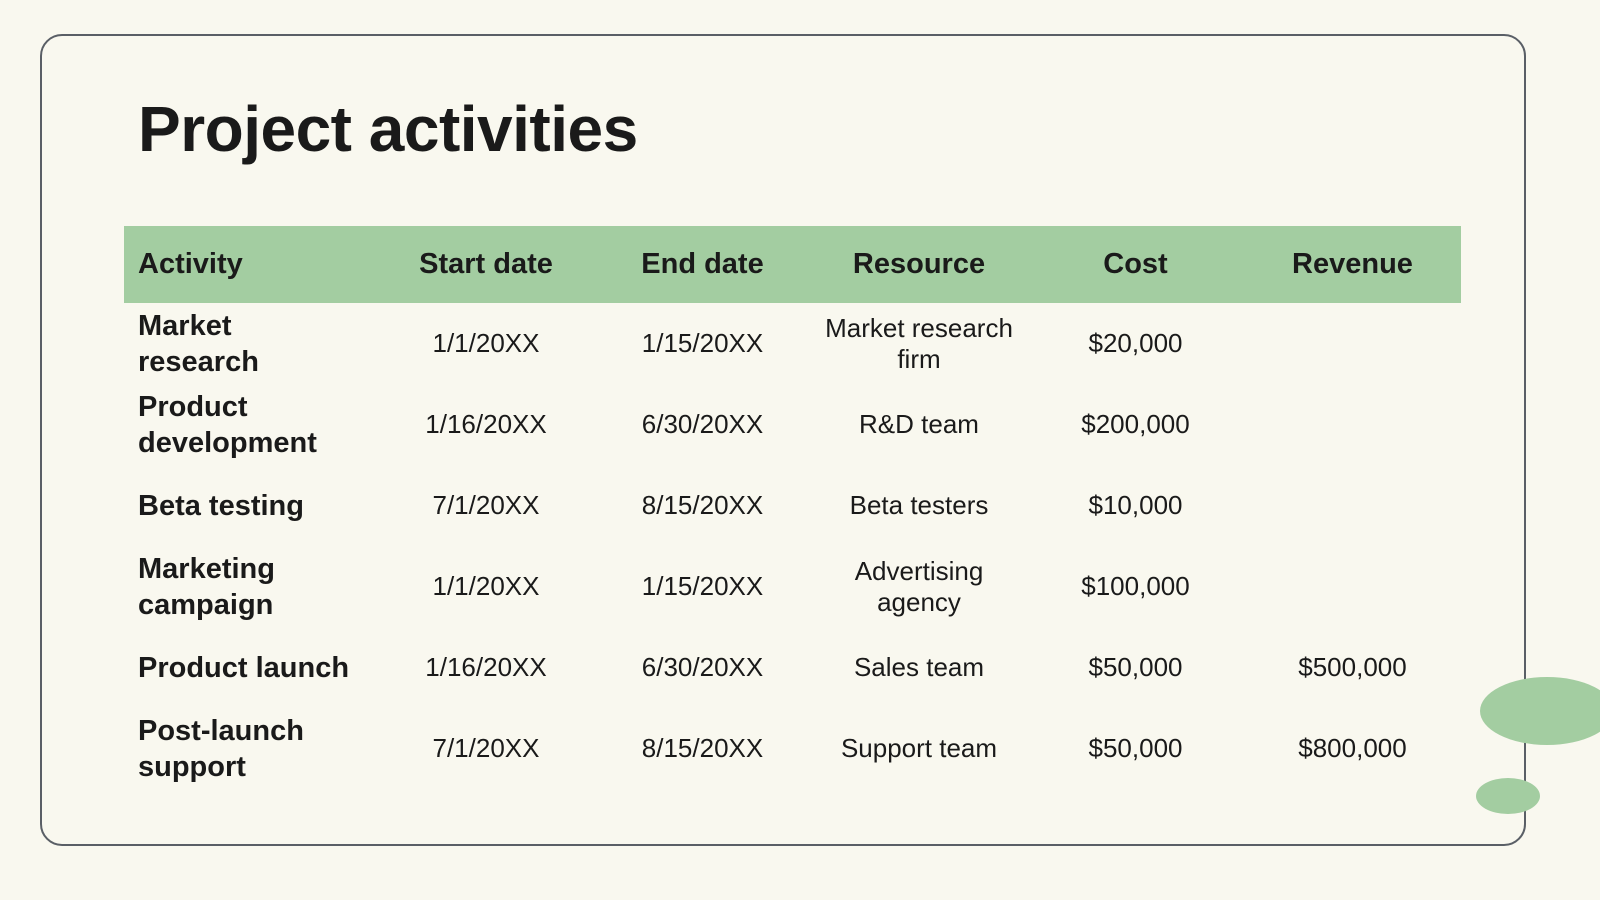 Image resolution: width=1600 pixels, height=900 pixels. What do you see at coordinates (221, 505) in the screenshot?
I see `activity-cell: Beta testing` at bounding box center [221, 505].